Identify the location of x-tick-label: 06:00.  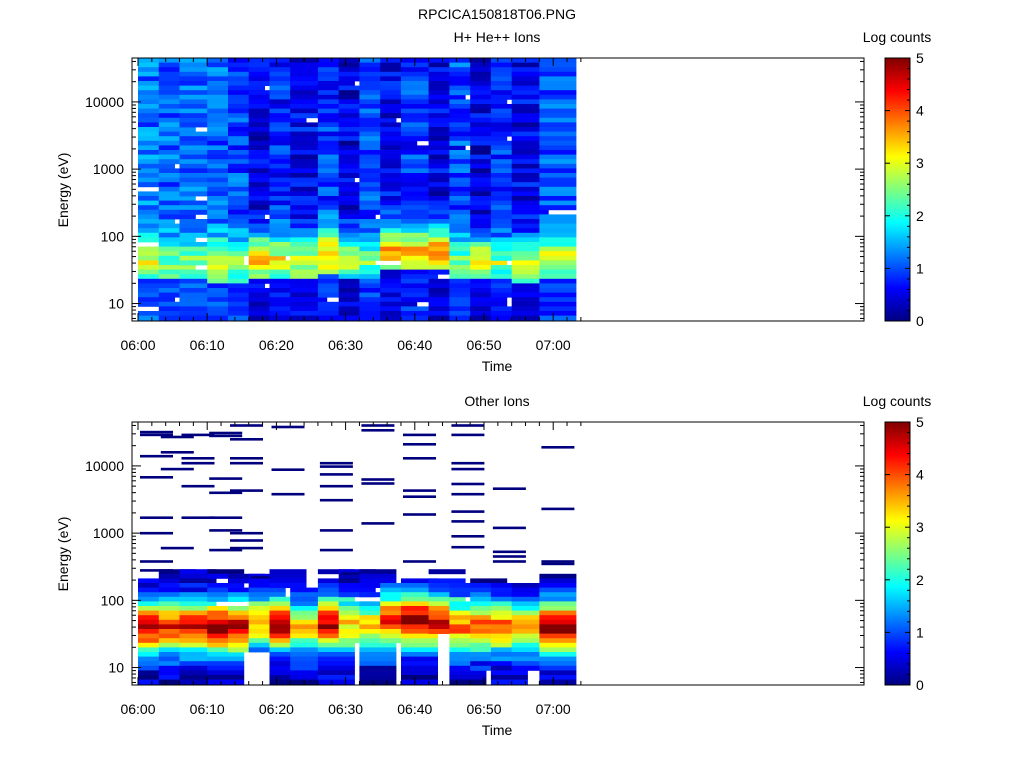
(137, 709).